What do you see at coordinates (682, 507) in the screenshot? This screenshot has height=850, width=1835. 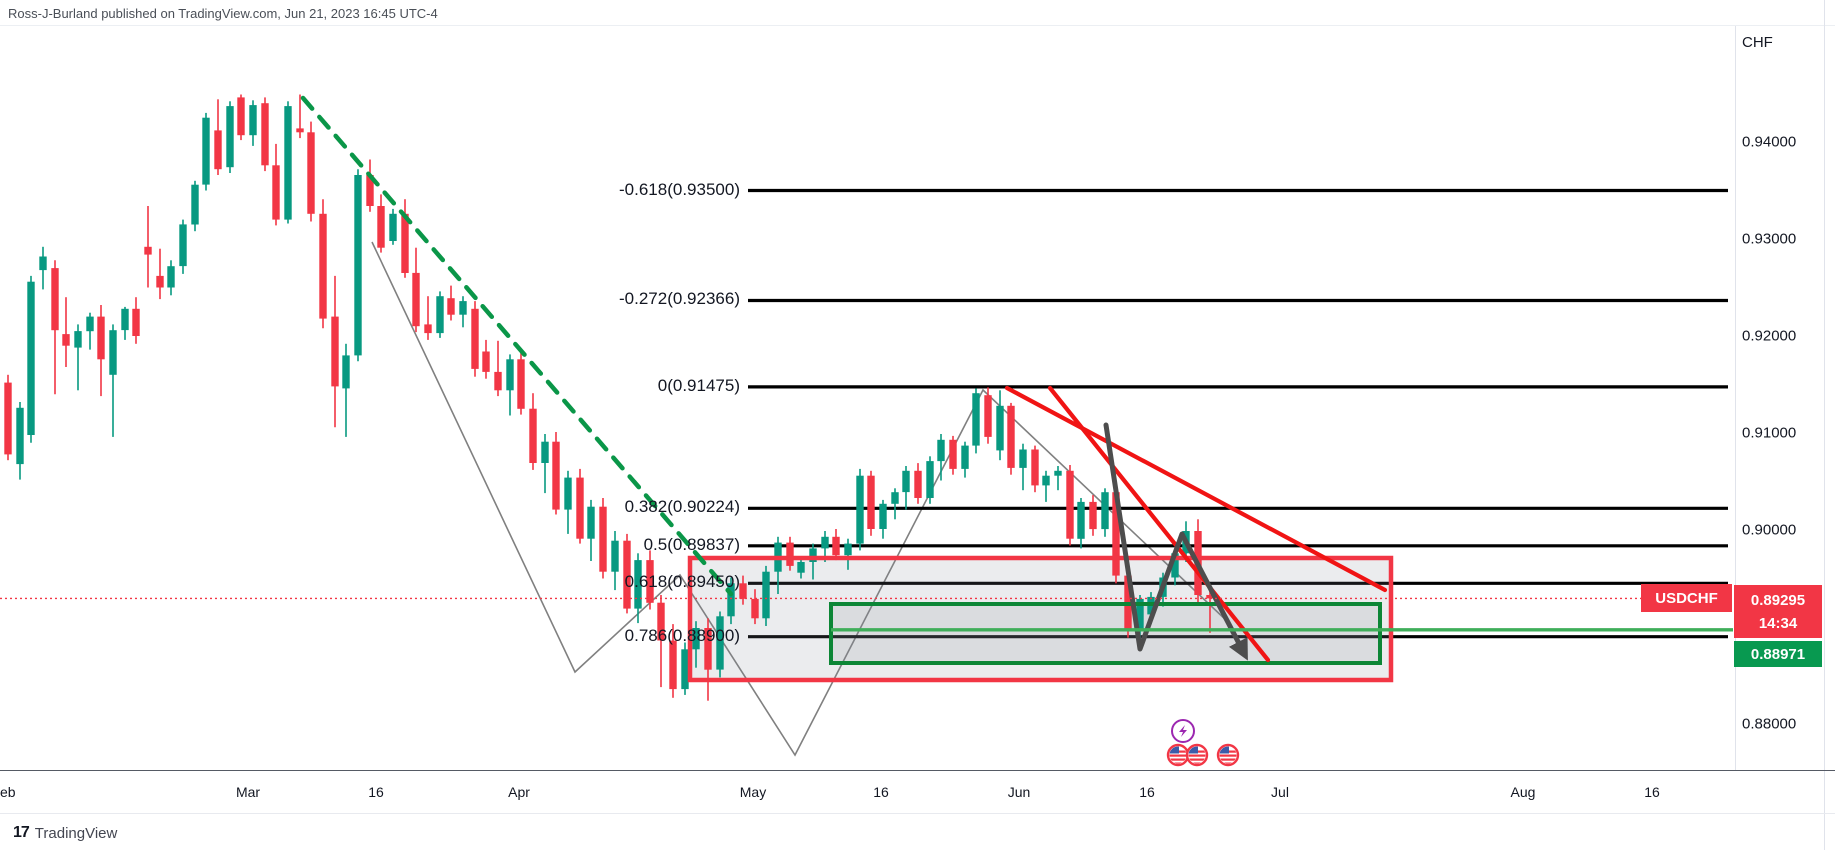 I see `fib-level-label: 0.382(0.90224)` at bounding box center [682, 507].